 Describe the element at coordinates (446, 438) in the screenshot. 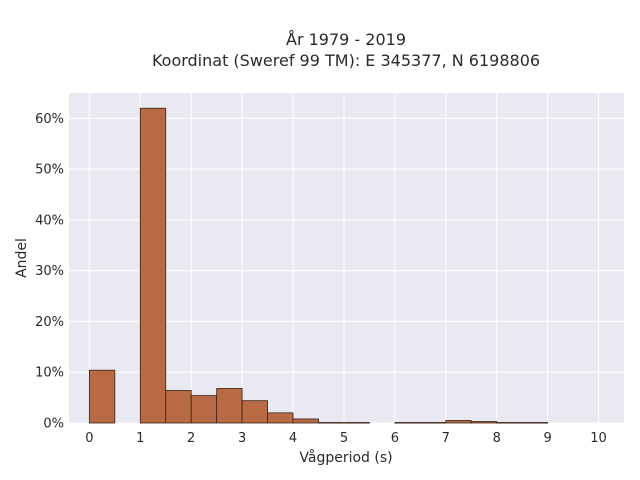

I see `x-tick-label: 7` at that location.